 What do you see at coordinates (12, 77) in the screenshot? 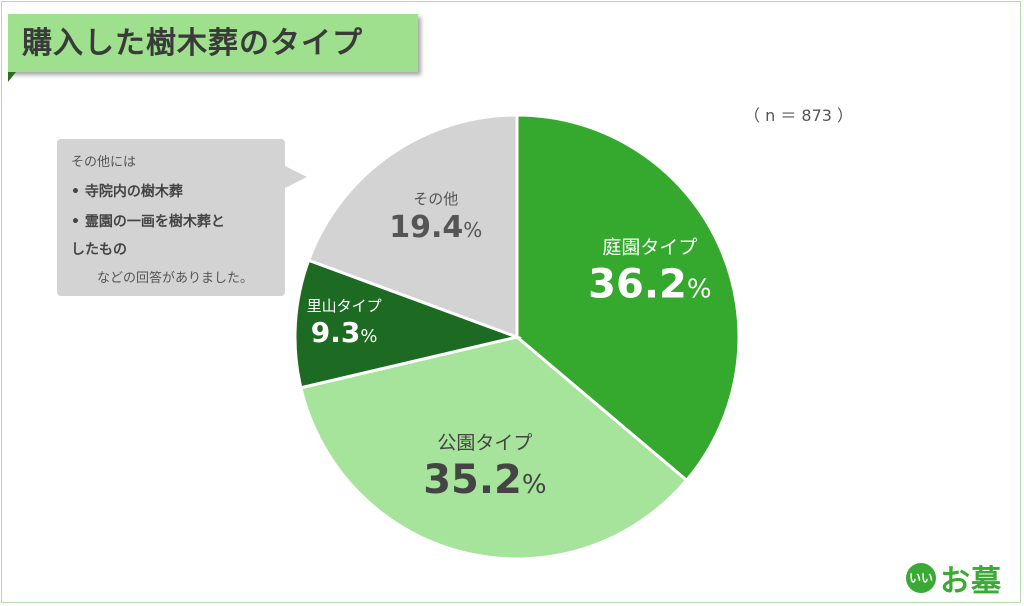
I see `title-band-fold` at bounding box center [12, 77].